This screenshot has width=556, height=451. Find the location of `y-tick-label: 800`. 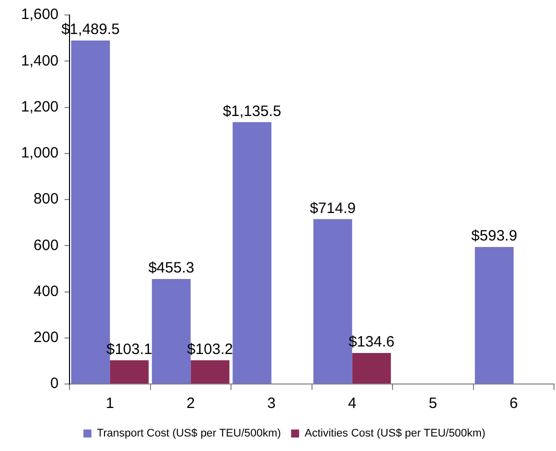

y-tick-label: 800 is located at coordinates (46, 199).